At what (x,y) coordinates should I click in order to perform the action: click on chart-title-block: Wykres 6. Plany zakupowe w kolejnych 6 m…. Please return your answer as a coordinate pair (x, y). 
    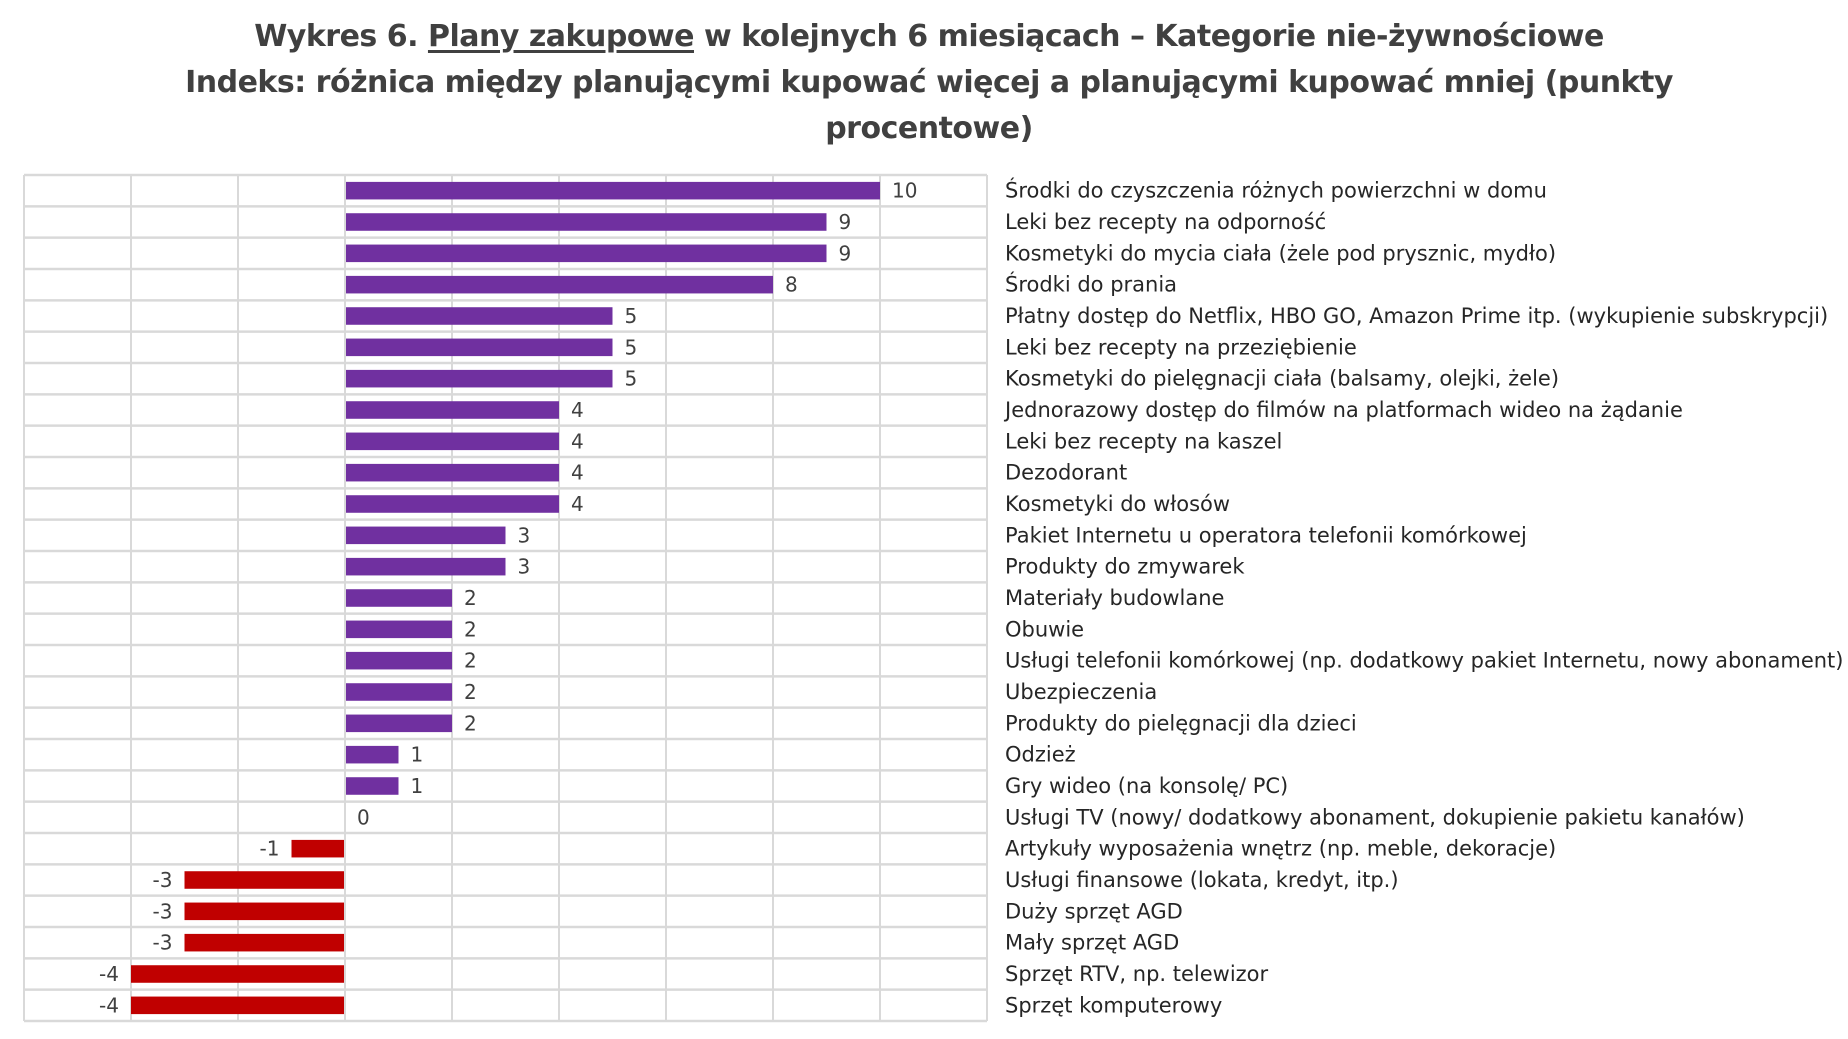
    Looking at the image, I should click on (924, 83).